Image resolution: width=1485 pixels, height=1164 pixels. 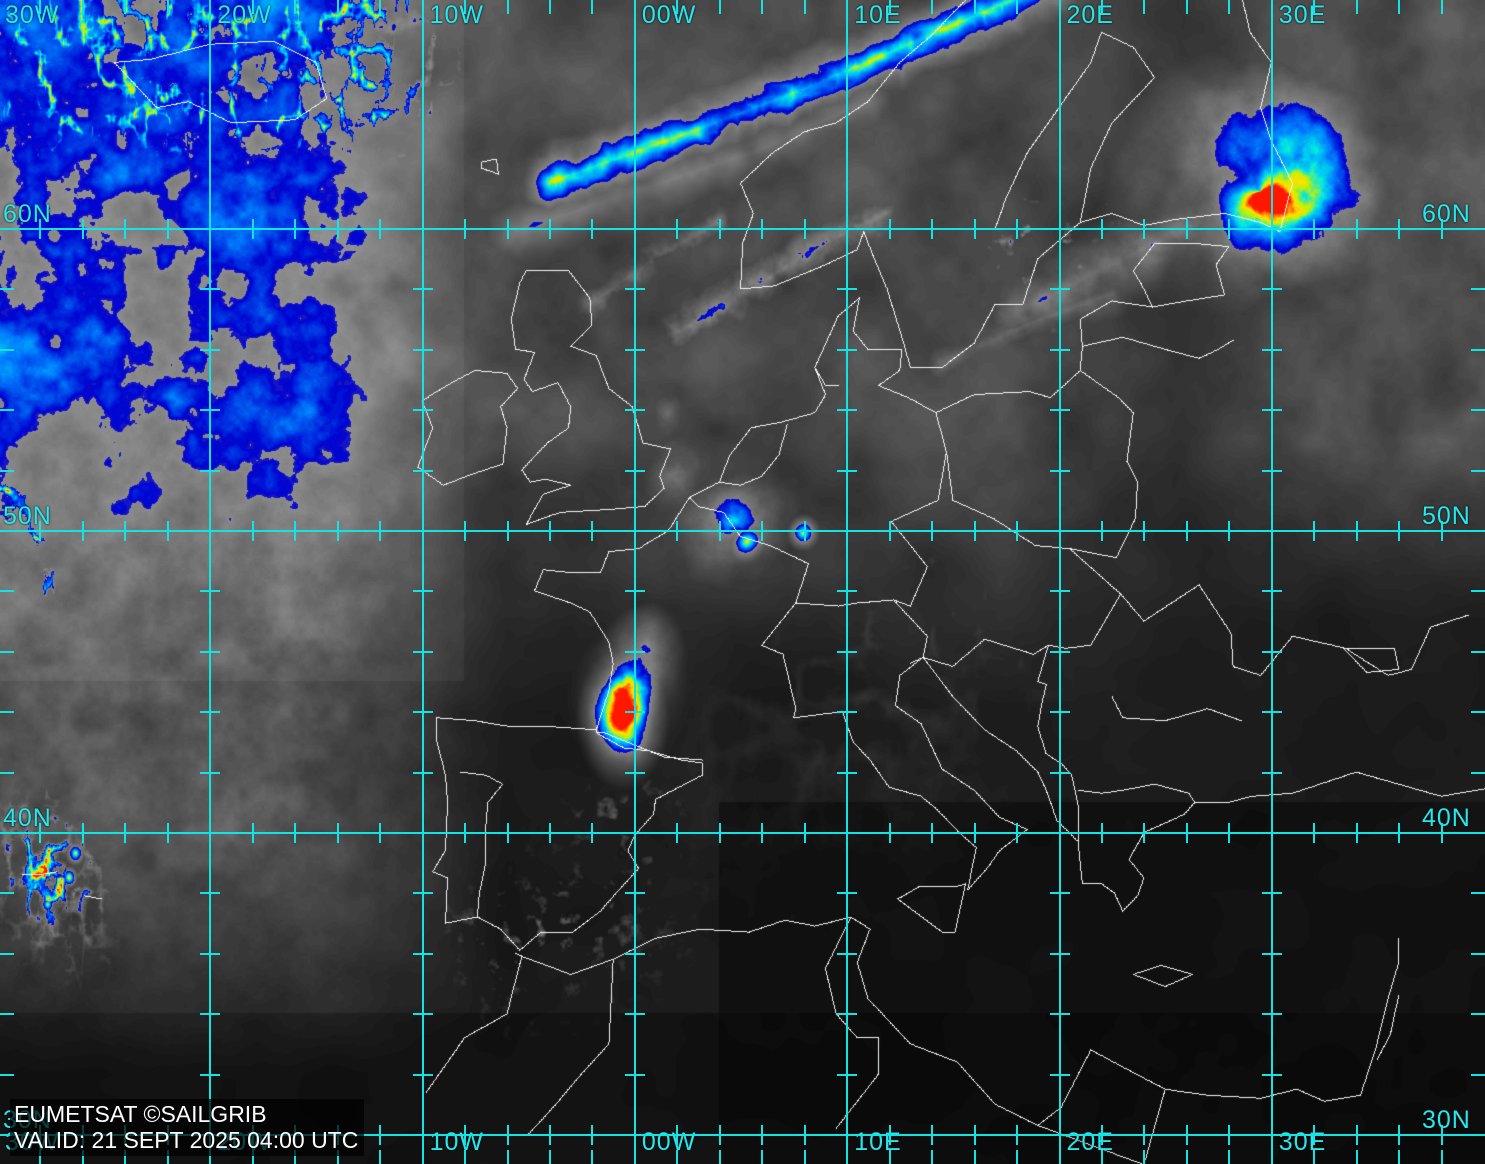 What do you see at coordinates (140, 1114) in the screenshot?
I see `credit-text: EUMETSAT ©SAILGRIB` at bounding box center [140, 1114].